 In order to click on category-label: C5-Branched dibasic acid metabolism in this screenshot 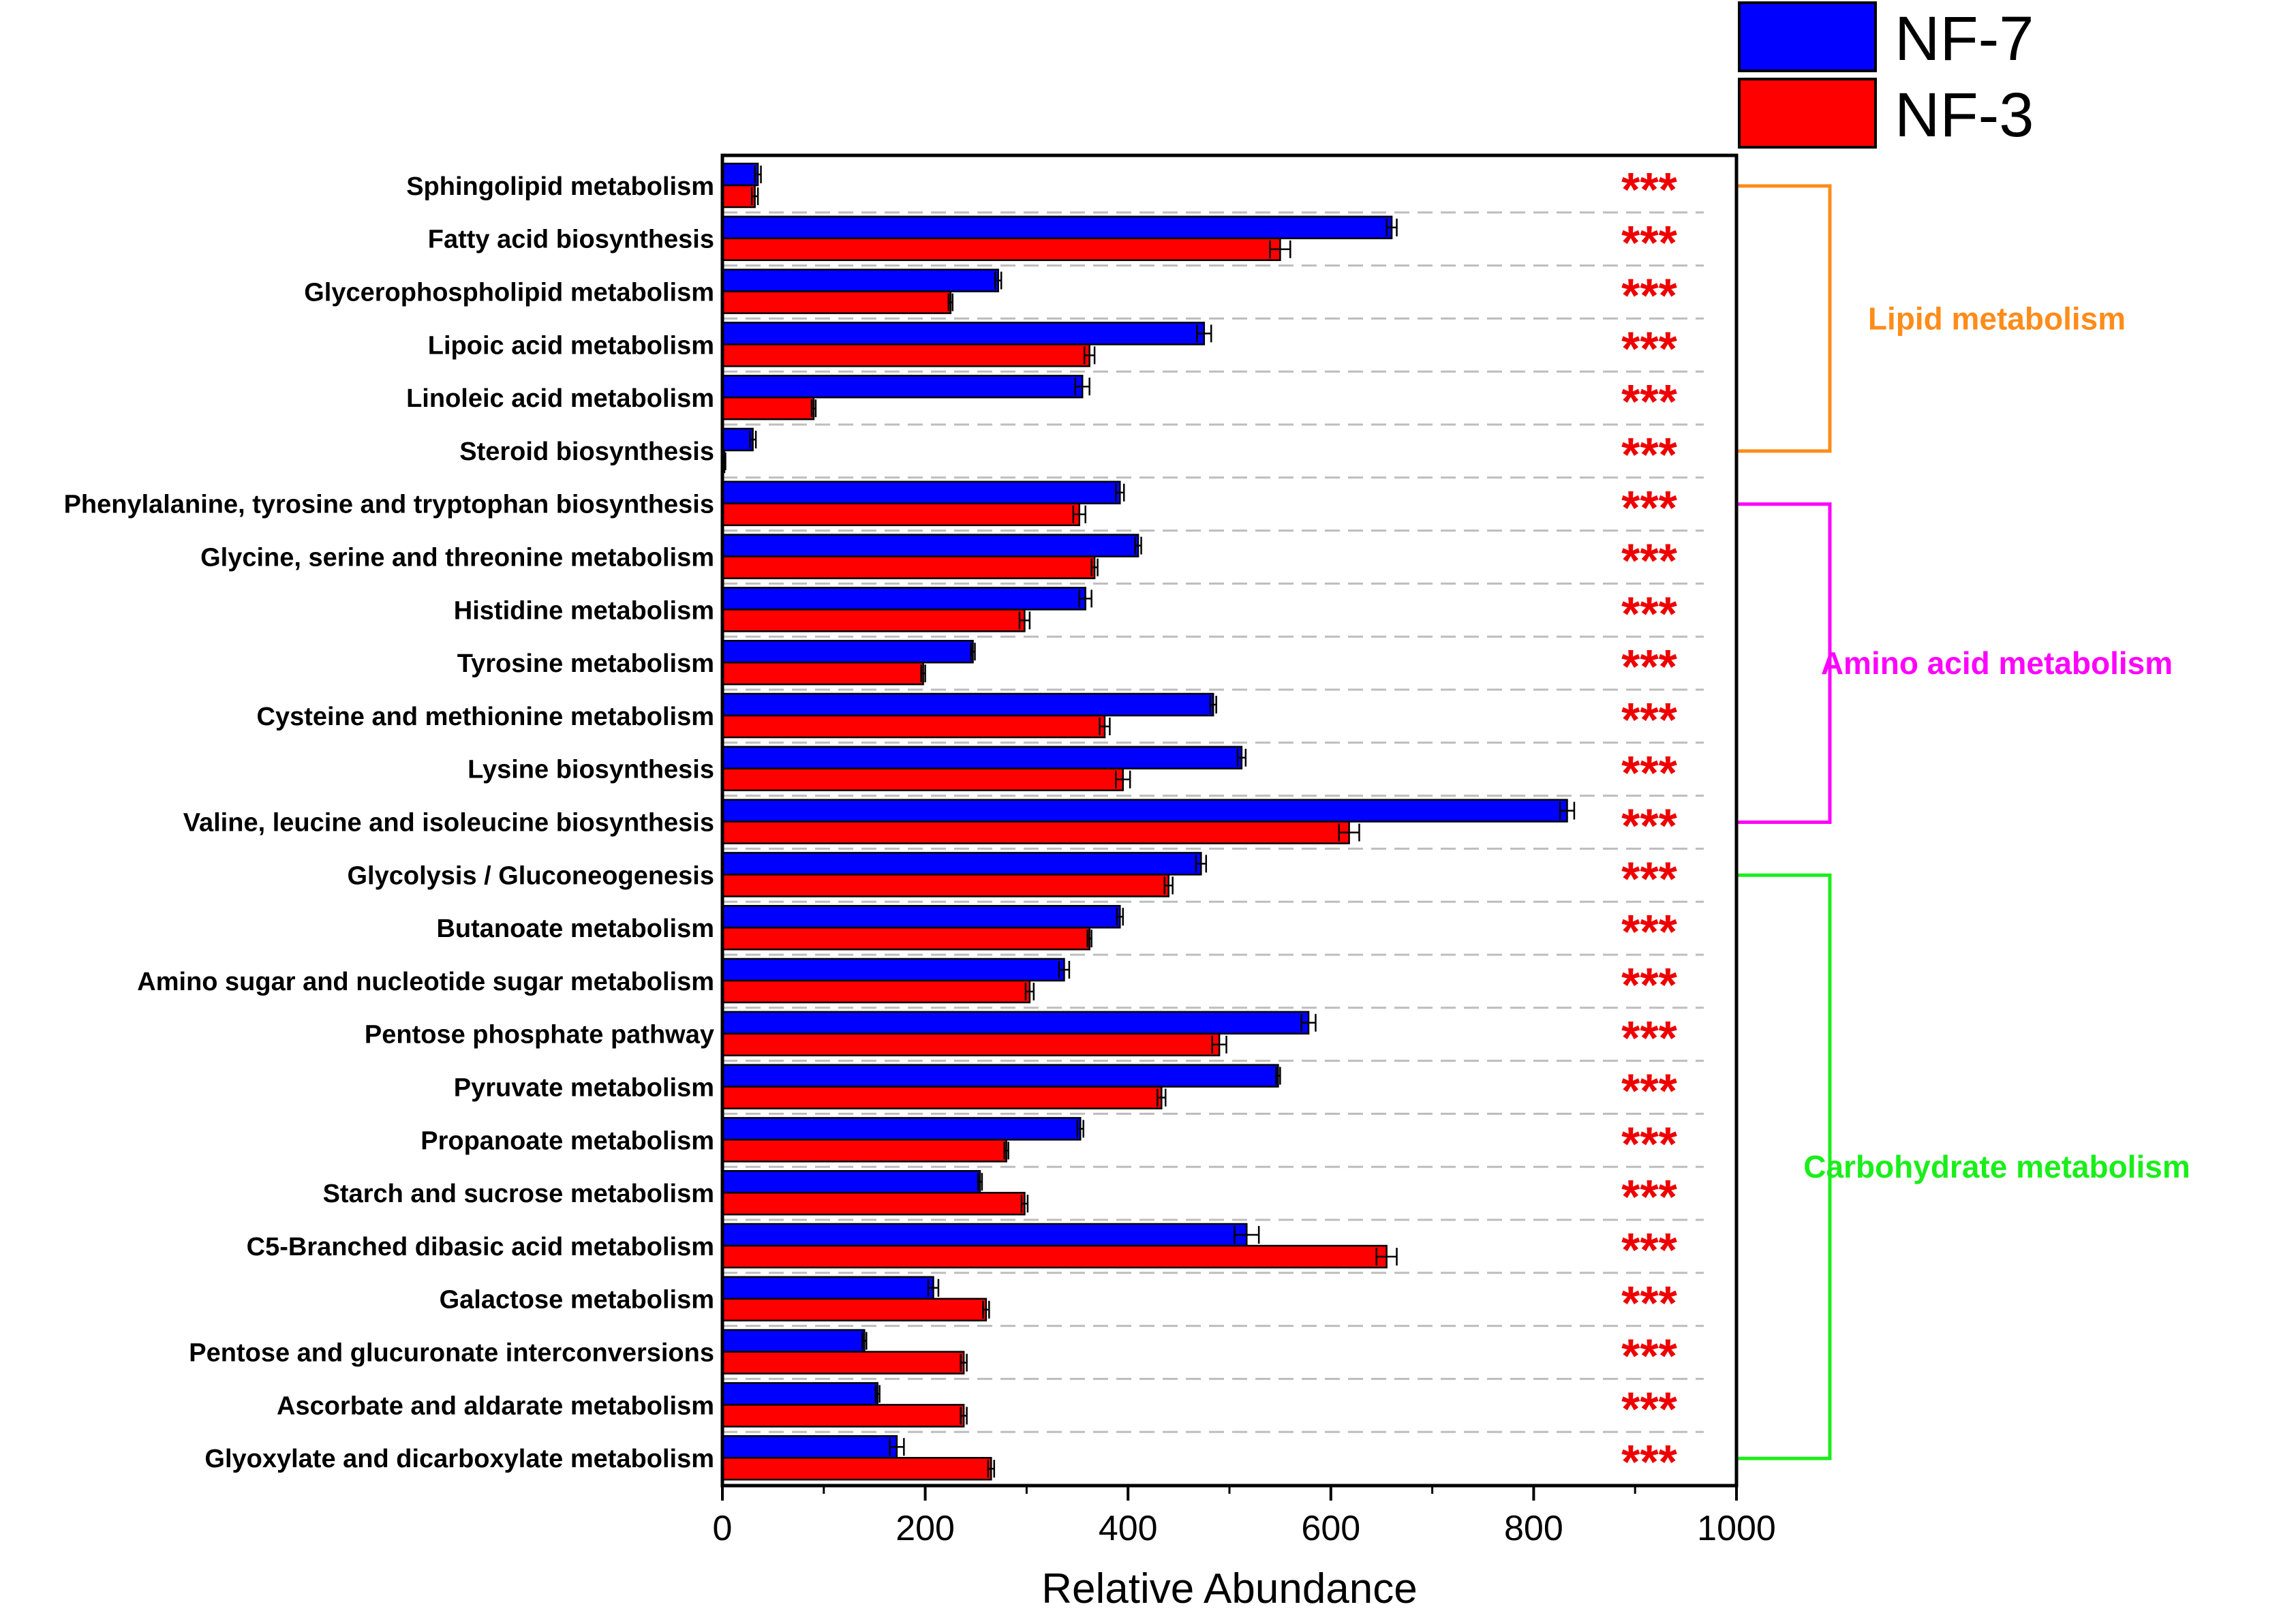, I will do `click(481, 1247)`.